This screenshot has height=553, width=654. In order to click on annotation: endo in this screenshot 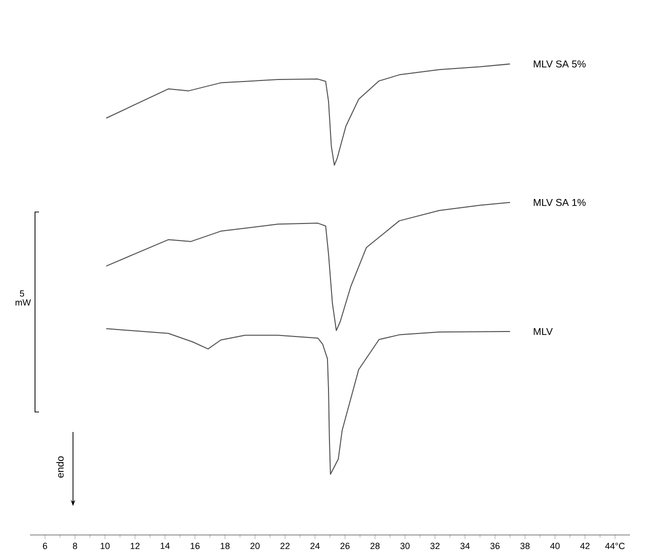, I will do `click(60, 467)`.